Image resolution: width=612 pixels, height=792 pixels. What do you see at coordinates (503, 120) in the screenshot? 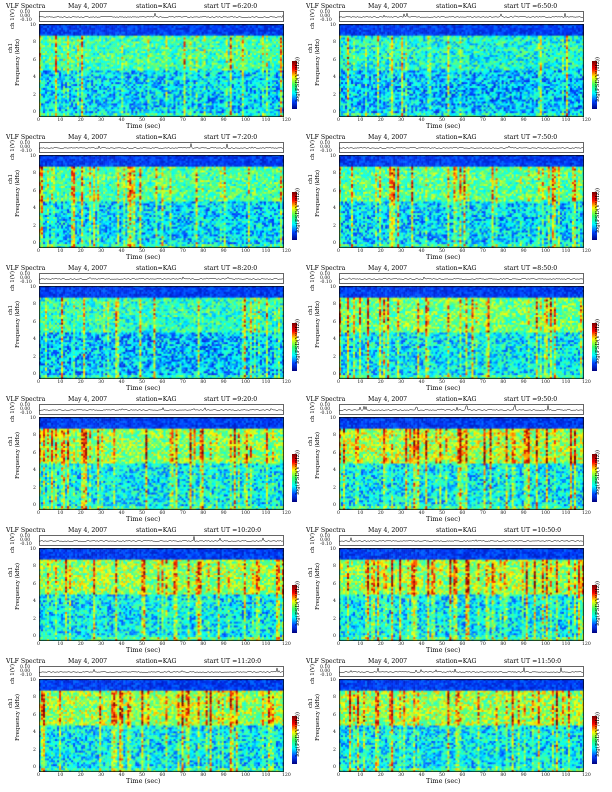
I see `x-tick-label: 80` at bounding box center [503, 120].